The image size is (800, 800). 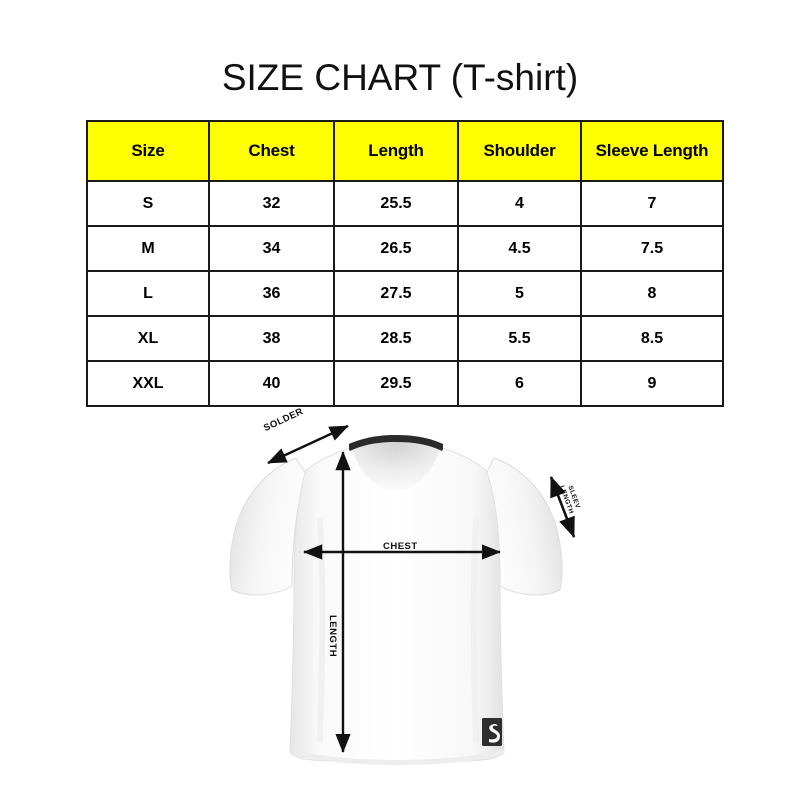 What do you see at coordinates (271, 203) in the screenshot?
I see `cell-chest: 32` at bounding box center [271, 203].